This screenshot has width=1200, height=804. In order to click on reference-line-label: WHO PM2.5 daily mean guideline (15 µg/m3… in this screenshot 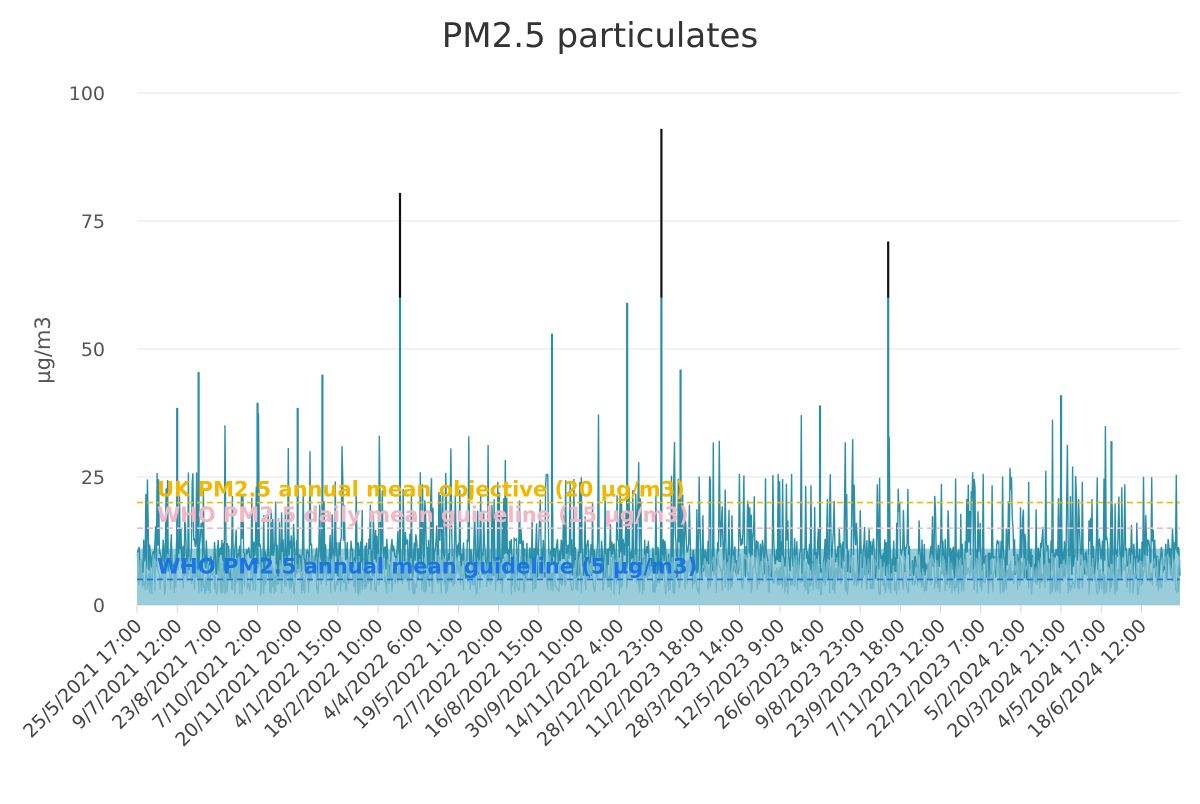, I will do `click(423, 515)`.